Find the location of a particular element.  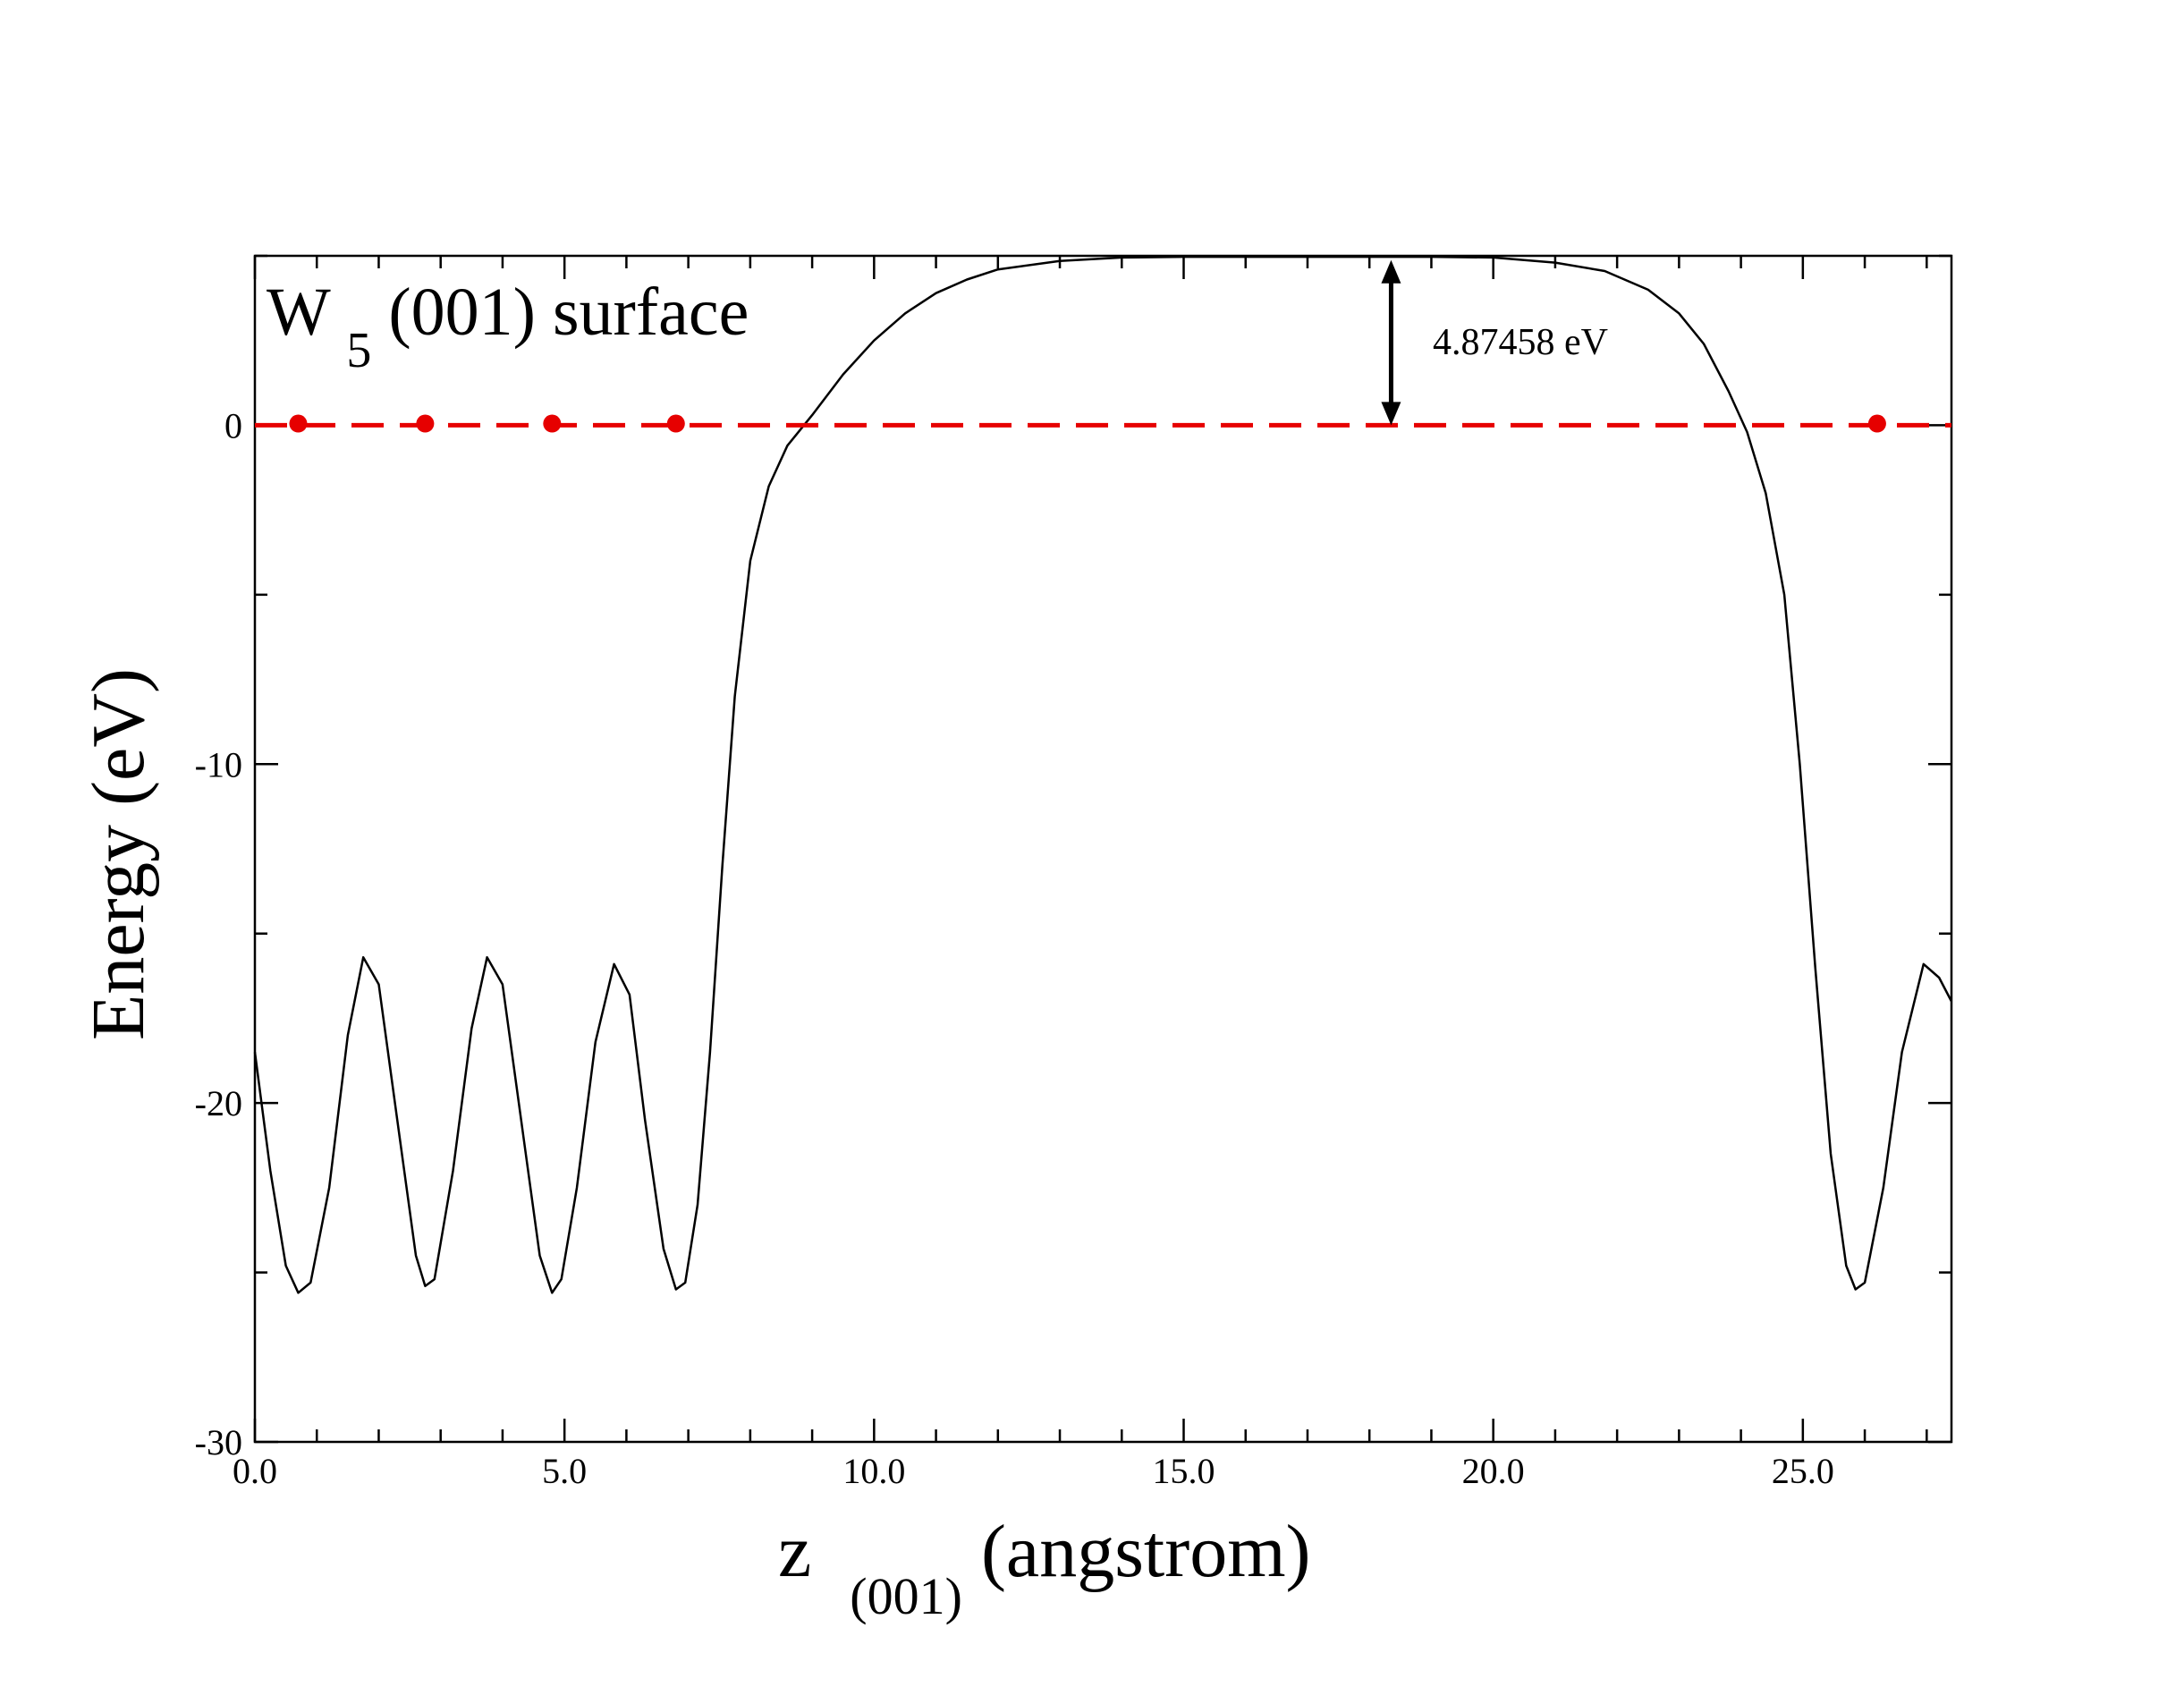

x-tick-label: 20.0 is located at coordinates (1493, 1471).